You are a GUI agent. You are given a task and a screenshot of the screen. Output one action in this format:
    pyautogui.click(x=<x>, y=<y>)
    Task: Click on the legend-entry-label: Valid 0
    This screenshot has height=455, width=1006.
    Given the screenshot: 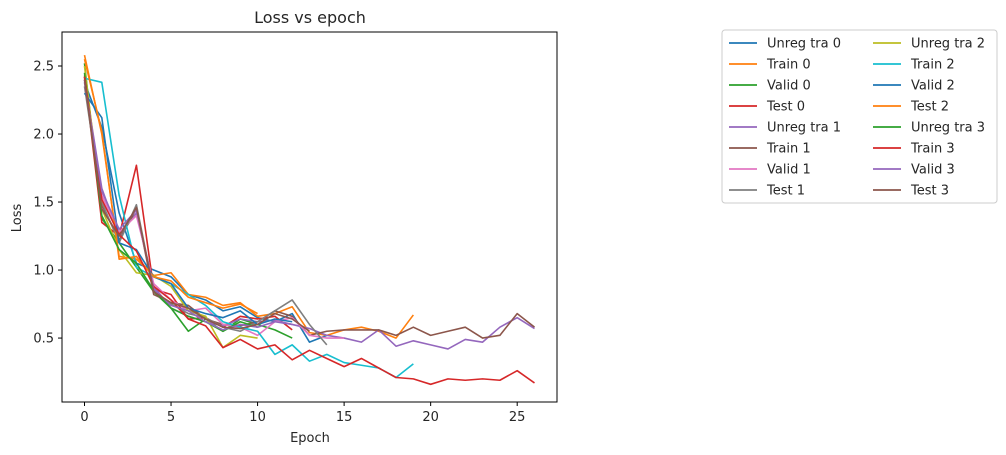 What is the action you would take?
    pyautogui.click(x=789, y=86)
    